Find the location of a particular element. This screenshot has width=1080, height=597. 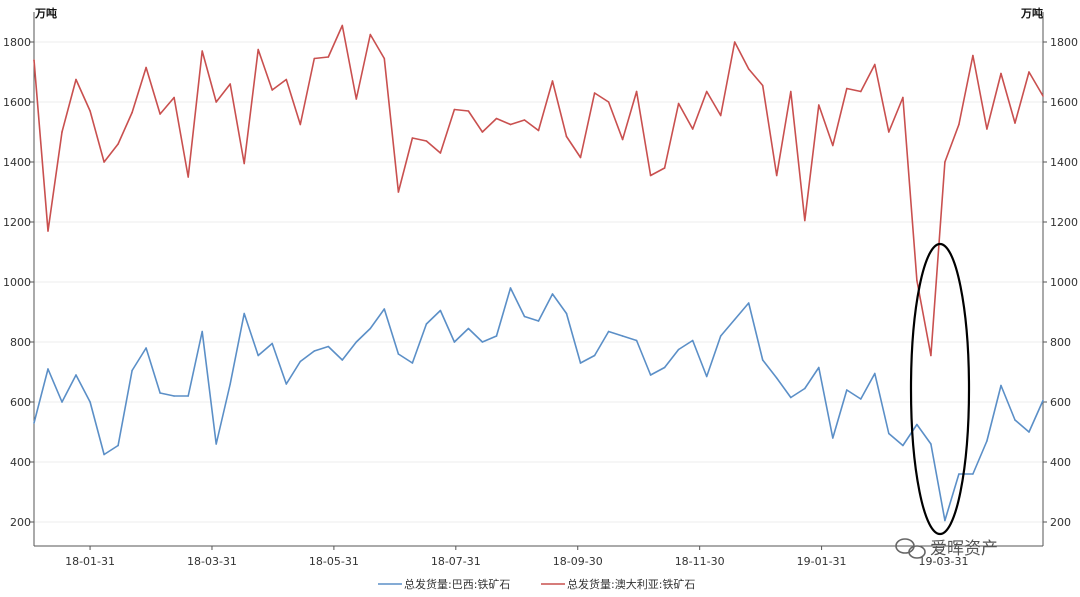

x-tick-label: 18-05-31 is located at coordinates (334, 561).